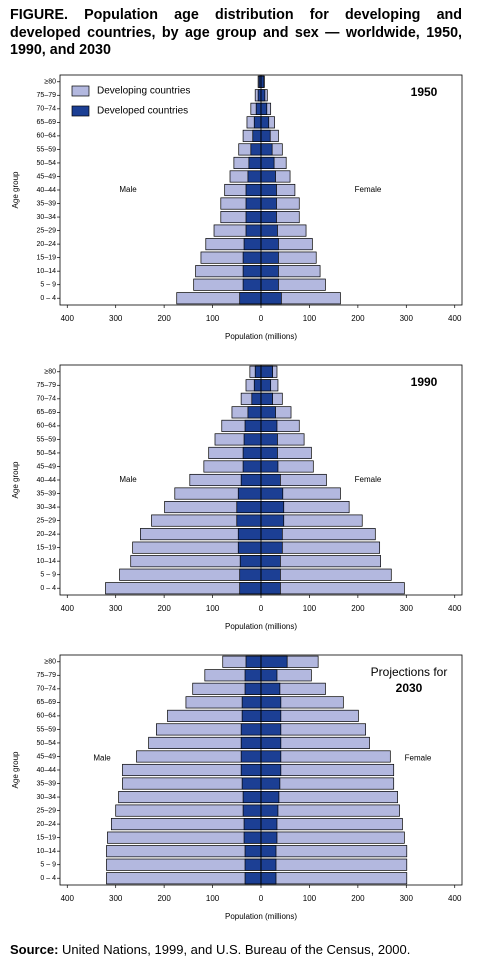  What do you see at coordinates (47, 824) in the screenshot?
I see `y-tick-label: 20–24` at bounding box center [47, 824].